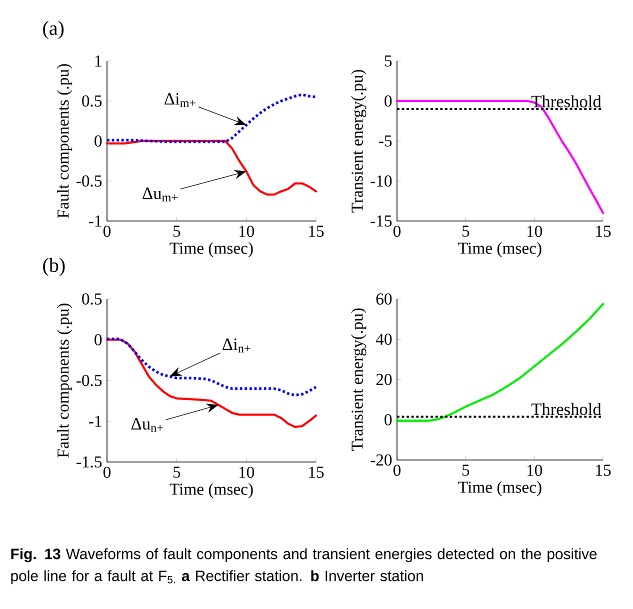  I want to click on y-tick-label: -20, so click(381, 460).